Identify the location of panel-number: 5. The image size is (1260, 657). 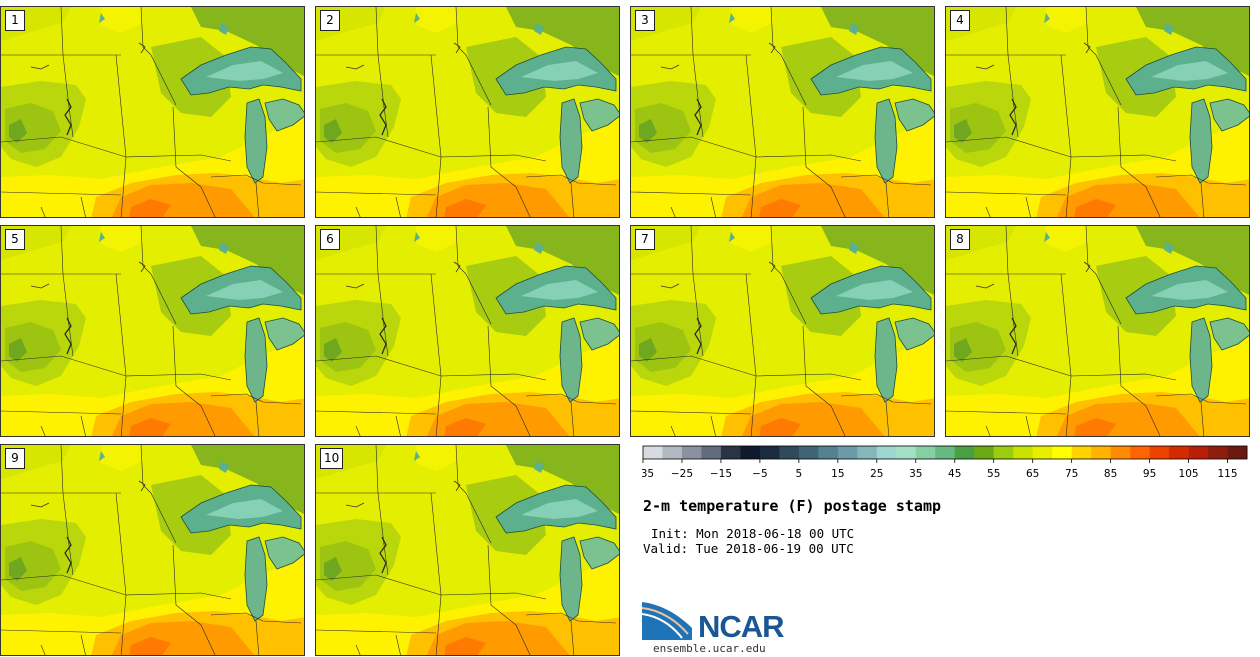
(15, 239).